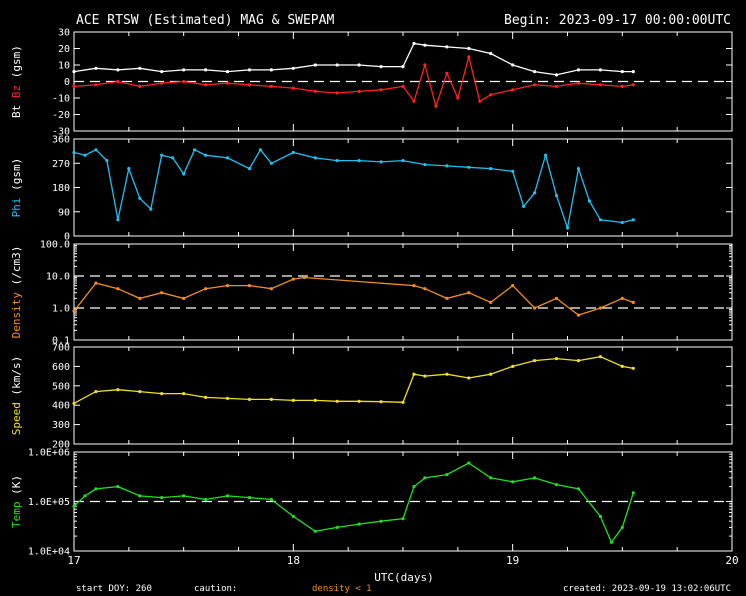  Describe the element at coordinates (61, 140) in the screenshot. I see `y-tick-label: 360` at that location.